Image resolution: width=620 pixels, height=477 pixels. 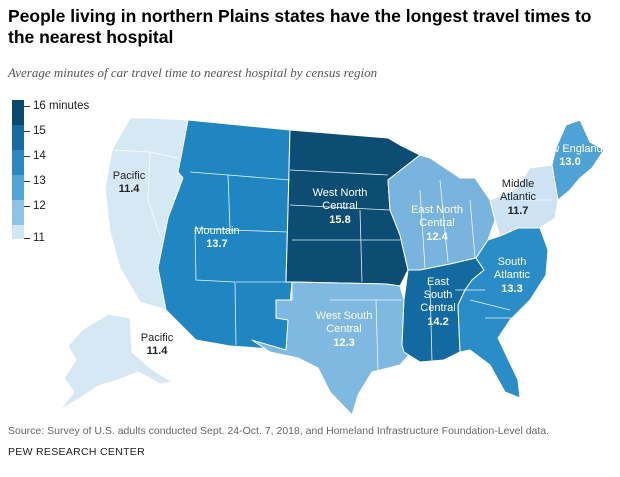 What do you see at coordinates (343, 343) in the screenshot?
I see `label-wsc-value: 12.3` at bounding box center [343, 343].